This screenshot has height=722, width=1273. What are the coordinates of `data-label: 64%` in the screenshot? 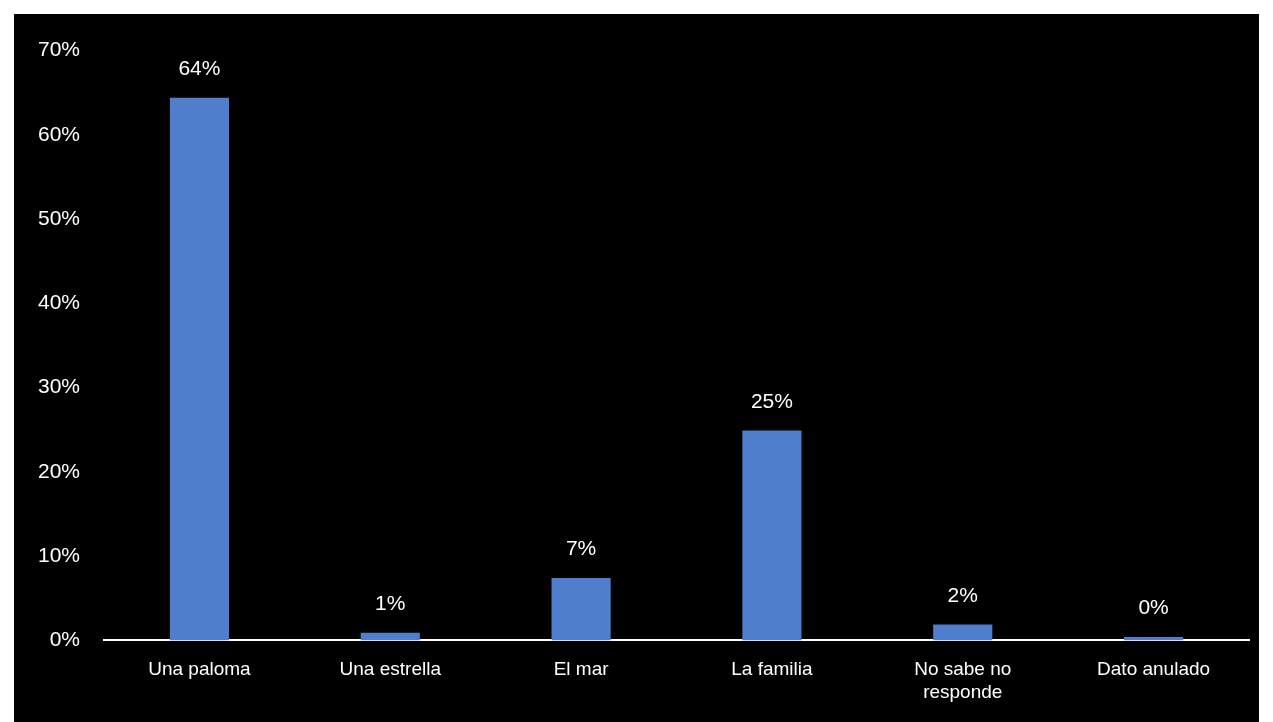 It's located at (199, 68).